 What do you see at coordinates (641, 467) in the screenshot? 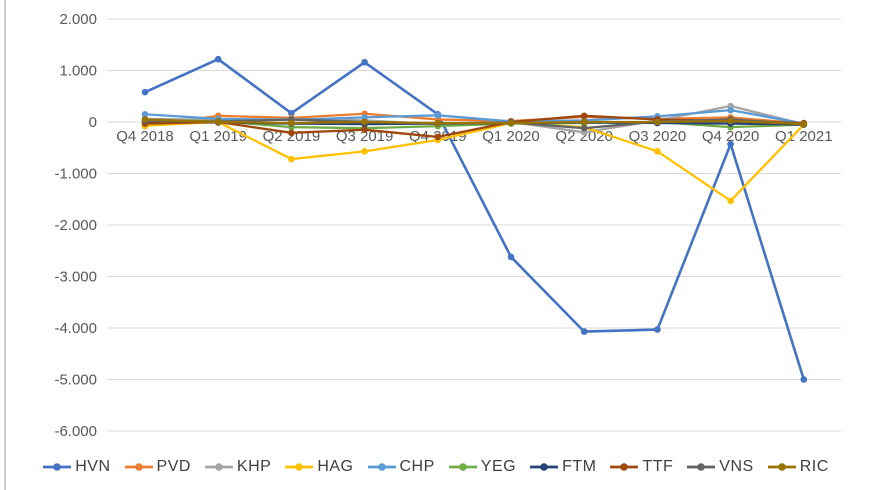
I see `legend-item-ttf: TTF` at bounding box center [641, 467].